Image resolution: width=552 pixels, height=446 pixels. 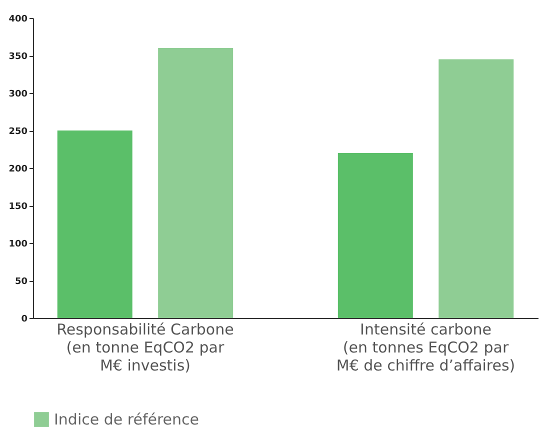 What do you see at coordinates (18, 19) in the screenshot?
I see `y-tick-label: 400` at bounding box center [18, 19].